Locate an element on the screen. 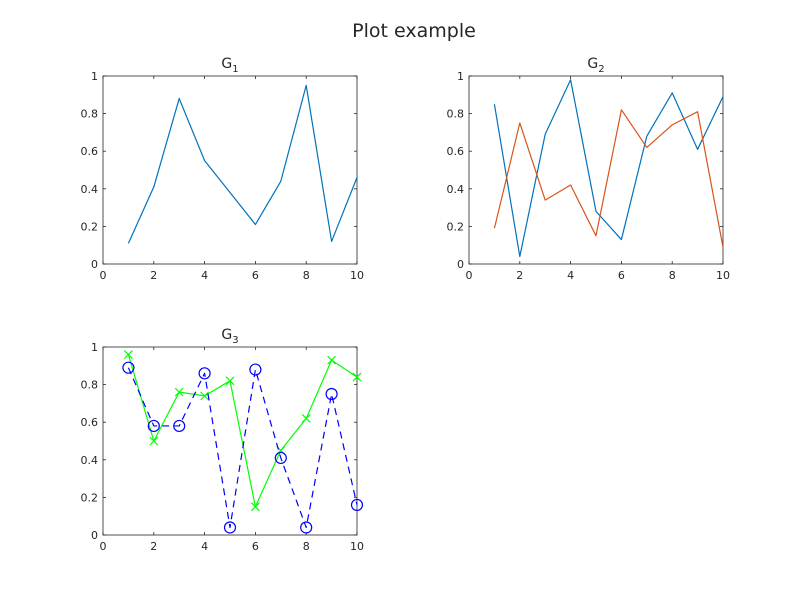  subplot-title-subscript: 1 is located at coordinates (235, 69).